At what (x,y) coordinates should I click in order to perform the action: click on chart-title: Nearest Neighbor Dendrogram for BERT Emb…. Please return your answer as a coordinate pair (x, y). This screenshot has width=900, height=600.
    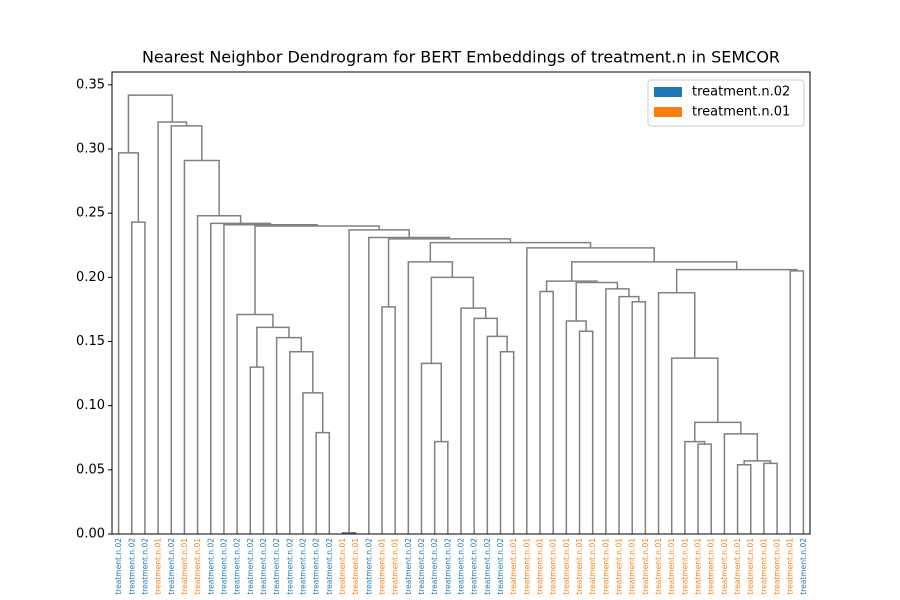
    Looking at the image, I should click on (461, 57).